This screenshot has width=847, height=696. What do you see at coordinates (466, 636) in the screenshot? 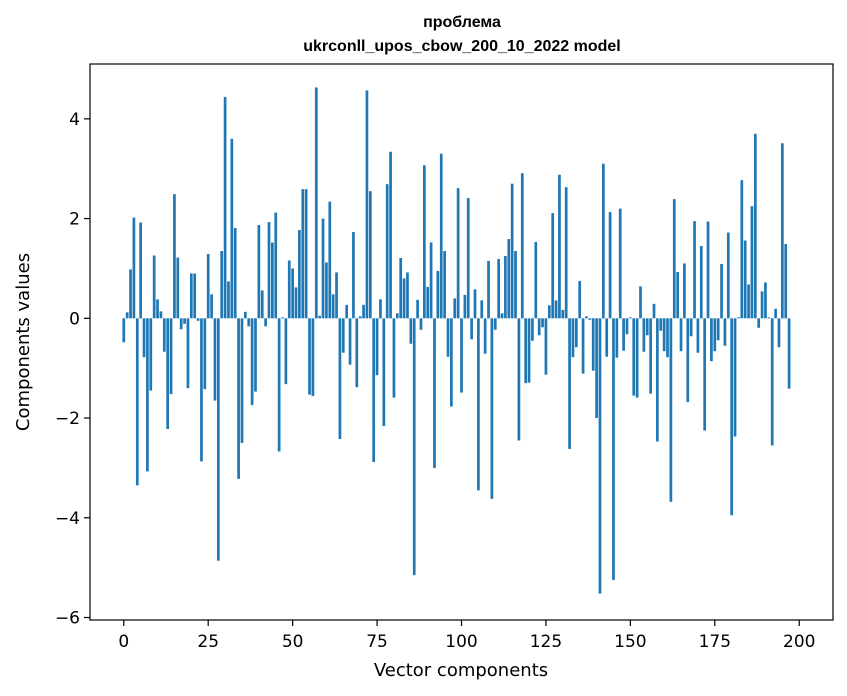
I see `x-axis-ticks: 0 25 50 75 100 125 150 175 200` at bounding box center [466, 636].